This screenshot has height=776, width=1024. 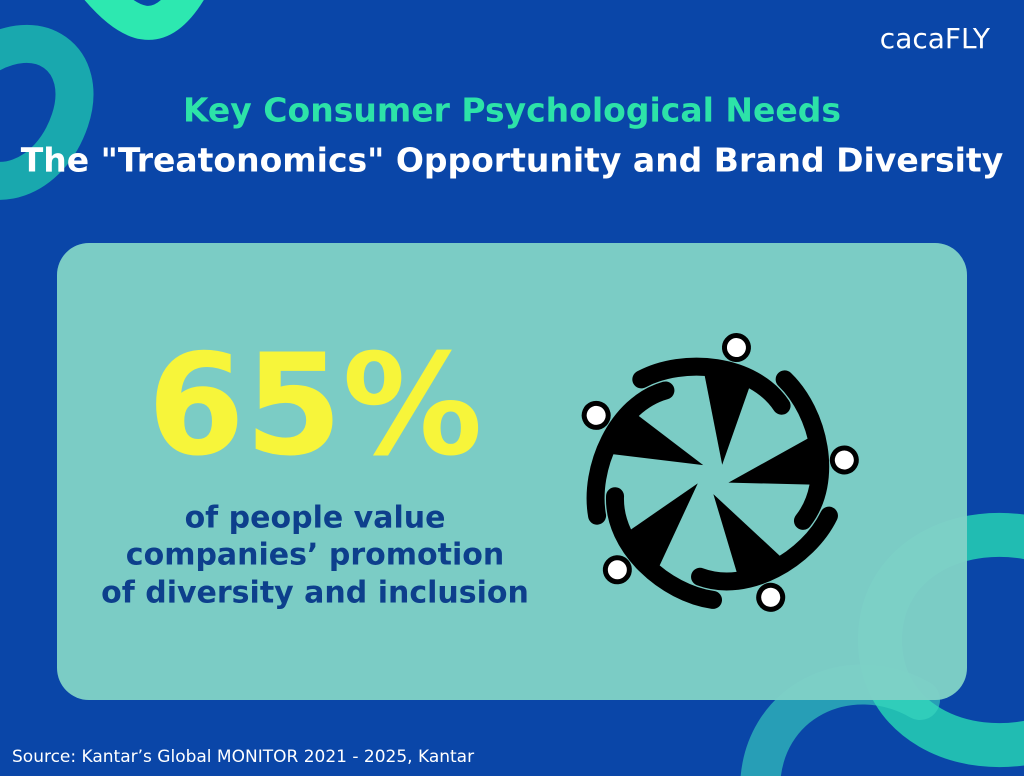 I want to click on title: Key Consumer Psychological Needs, so click(x=512, y=110).